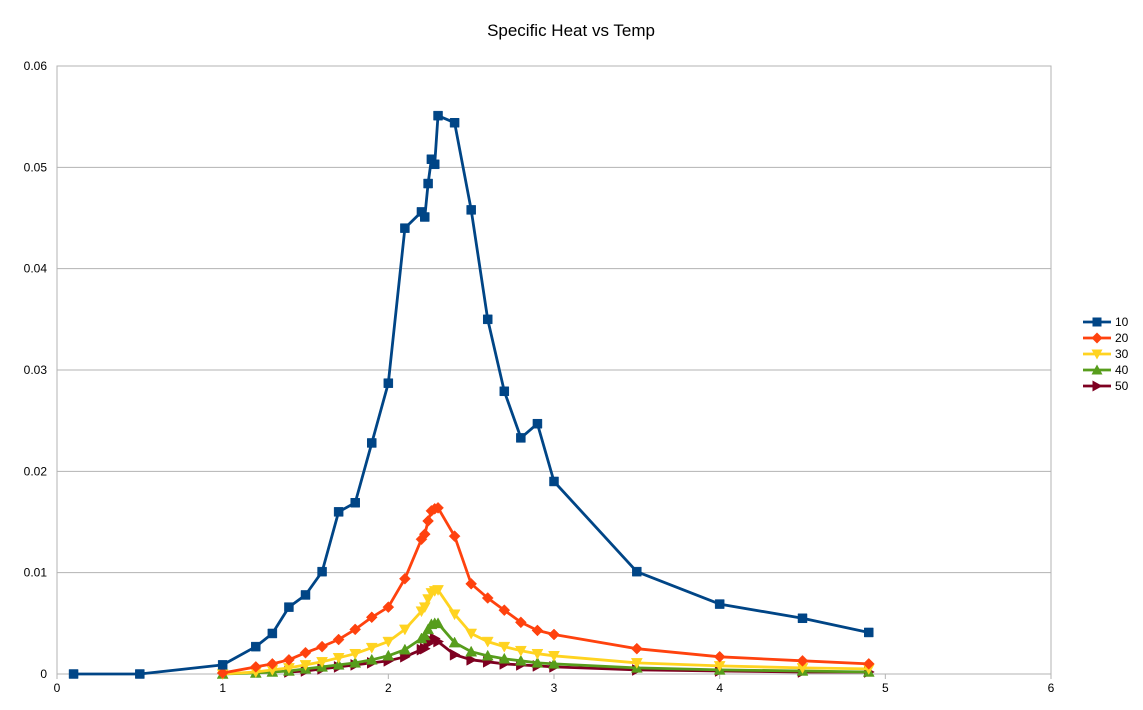  What do you see at coordinates (388, 688) in the screenshot?
I see `x-tick-label: 2` at bounding box center [388, 688].